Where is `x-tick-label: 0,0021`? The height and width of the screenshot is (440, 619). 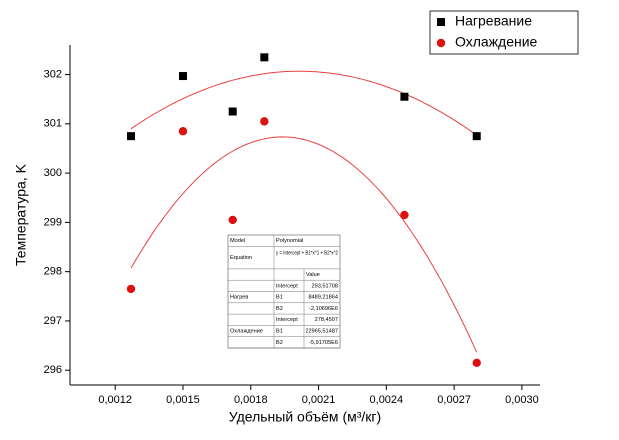
x-tick-label: 0,0021 is located at coordinates (319, 400).